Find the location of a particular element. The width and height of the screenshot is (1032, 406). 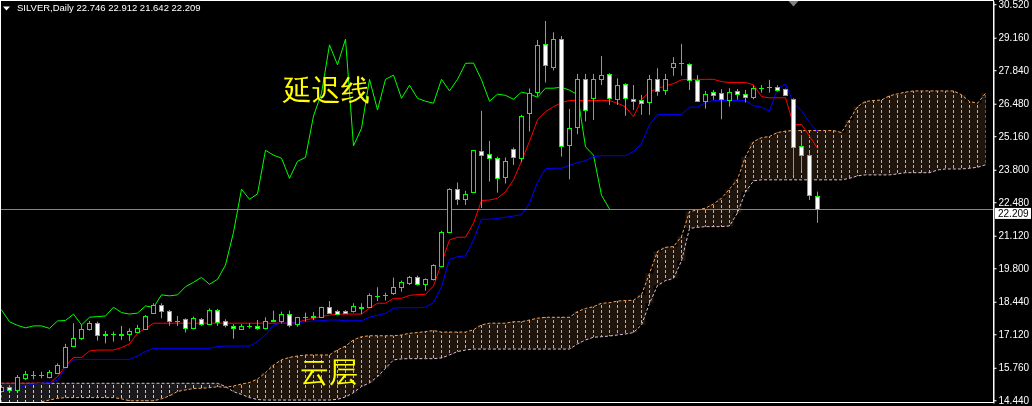

y-tick-label: 14.440 is located at coordinates (1014, 400).